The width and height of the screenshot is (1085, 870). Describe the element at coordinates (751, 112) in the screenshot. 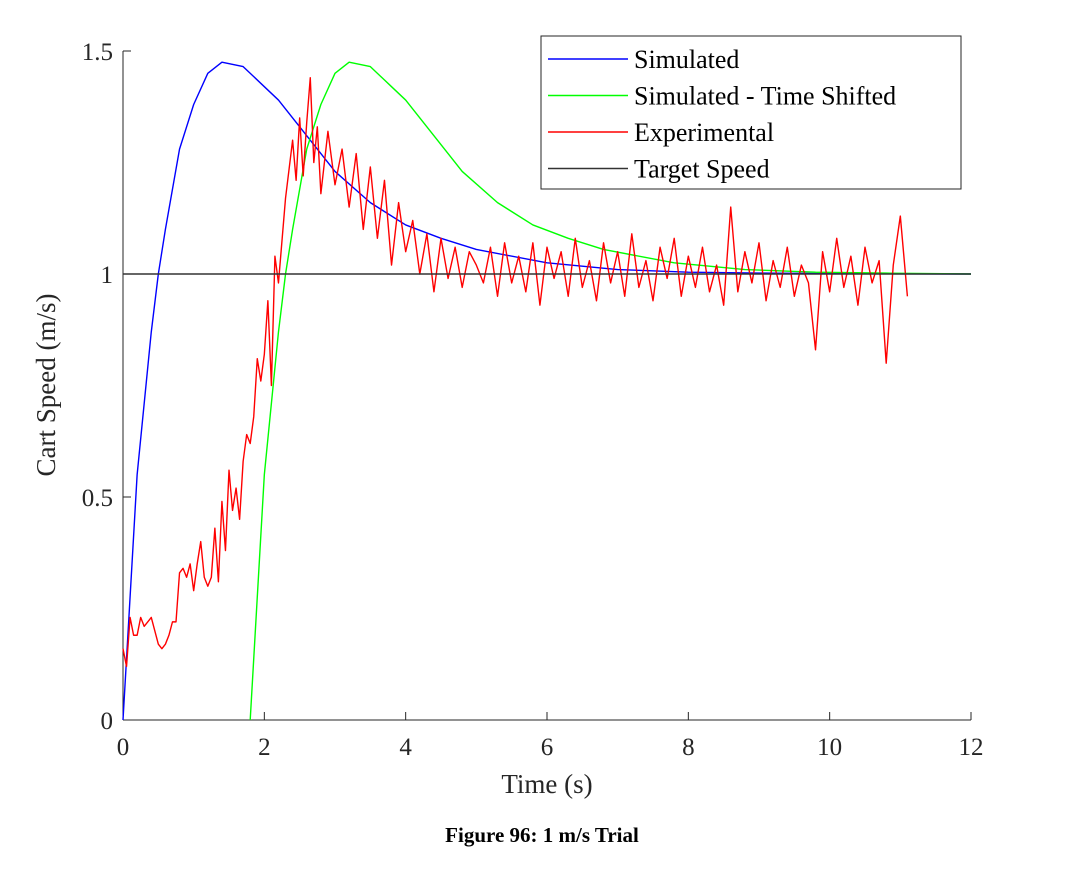

I see `legend-box` at that location.